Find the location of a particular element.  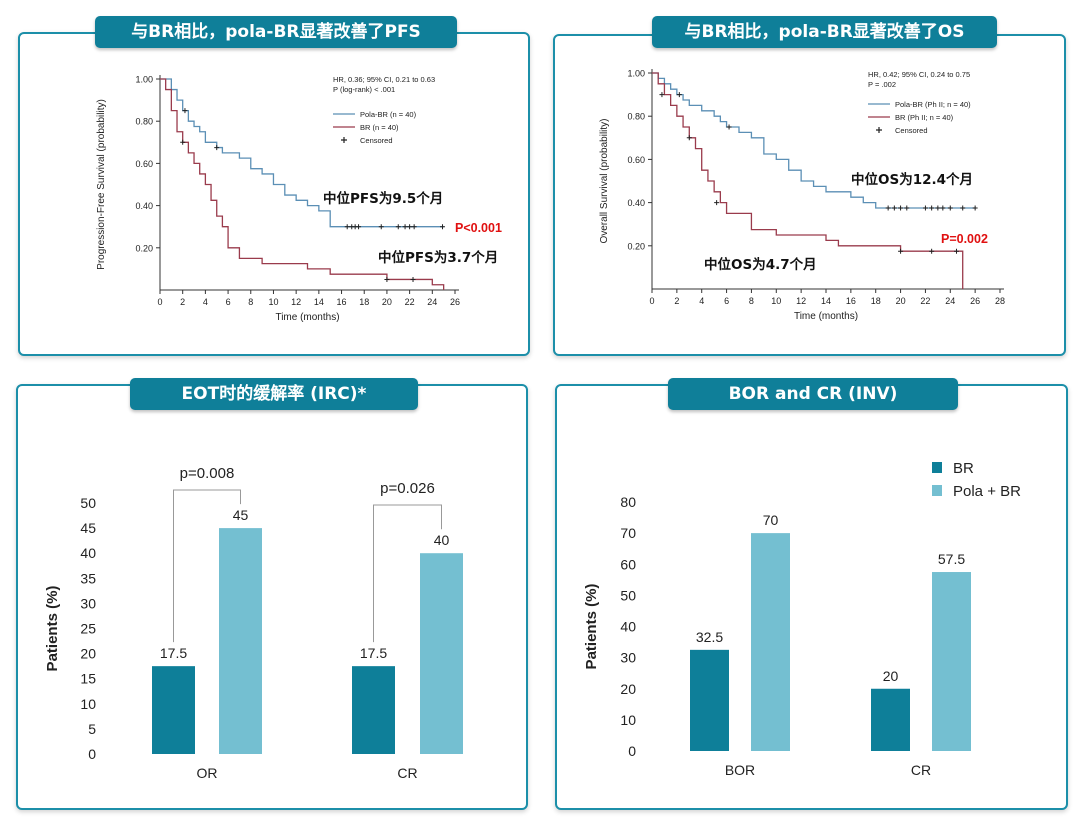

bor-y-tick-label: 50 is located at coordinates (628, 595).